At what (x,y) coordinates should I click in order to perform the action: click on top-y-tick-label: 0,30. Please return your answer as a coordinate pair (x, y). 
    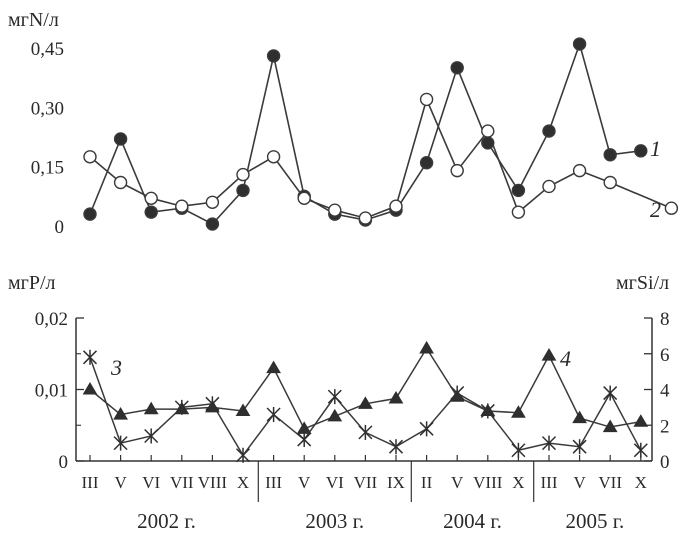
    Looking at the image, I should click on (47, 108).